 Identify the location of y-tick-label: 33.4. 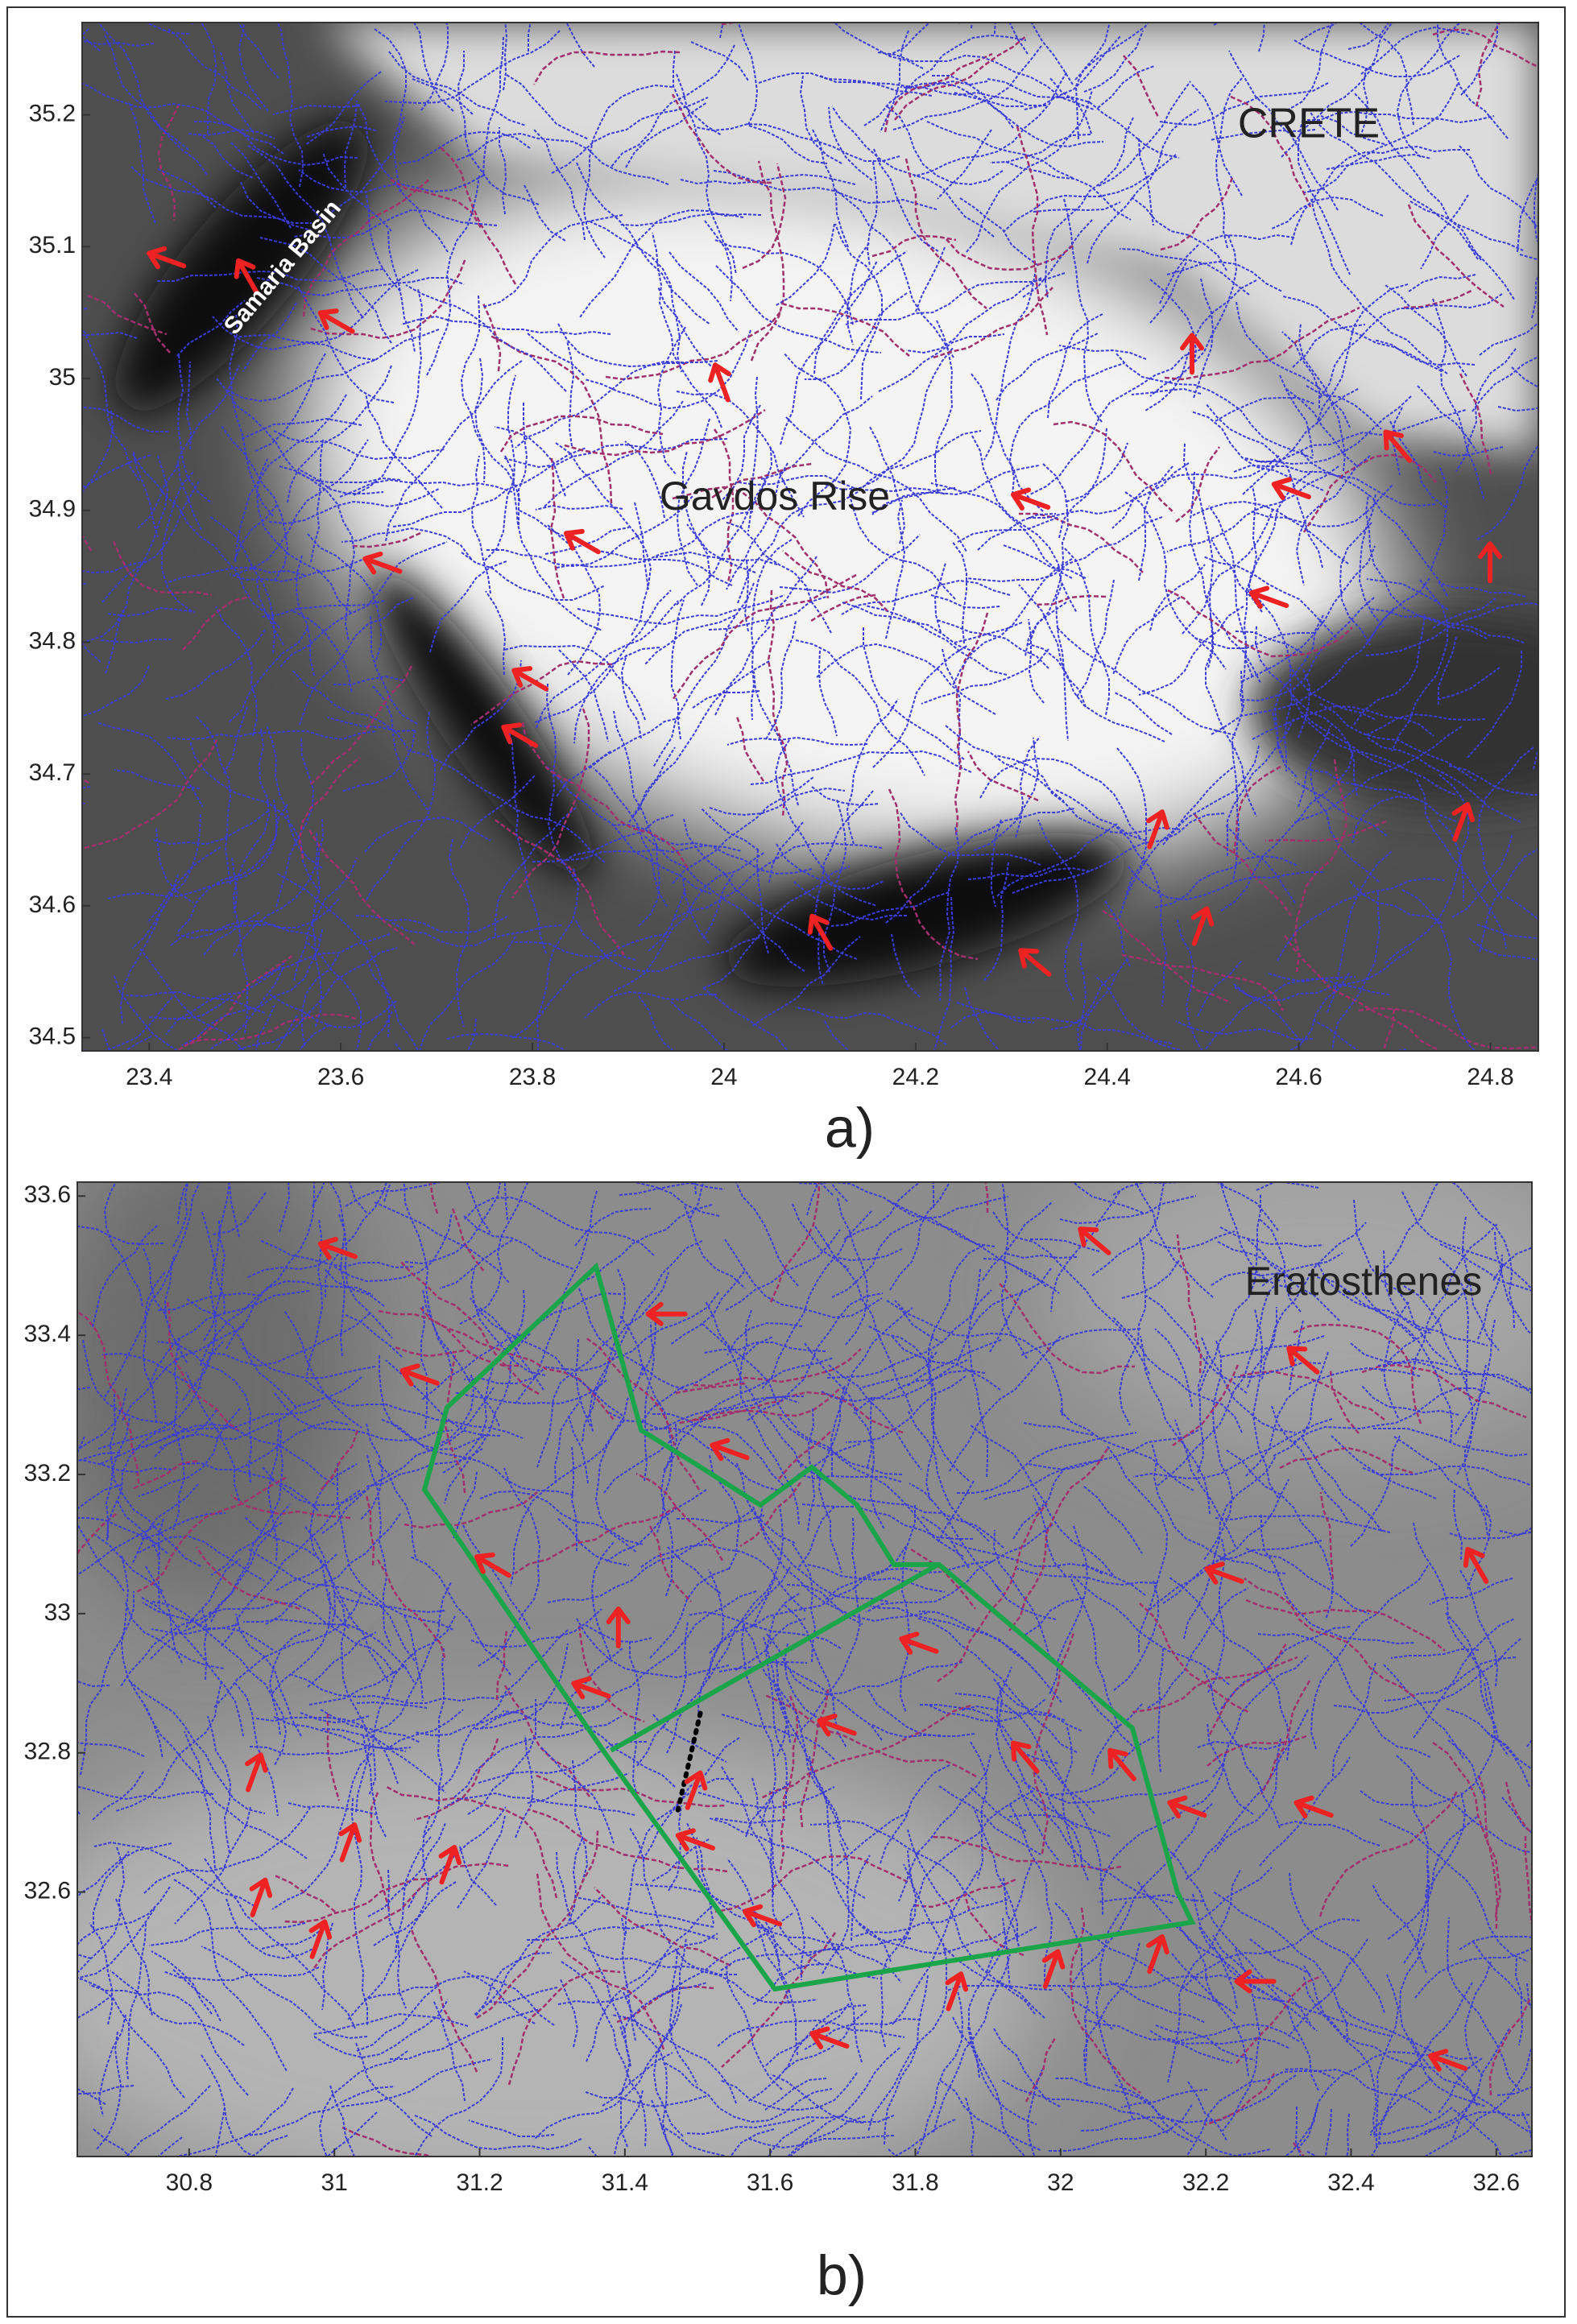
(48, 1334).